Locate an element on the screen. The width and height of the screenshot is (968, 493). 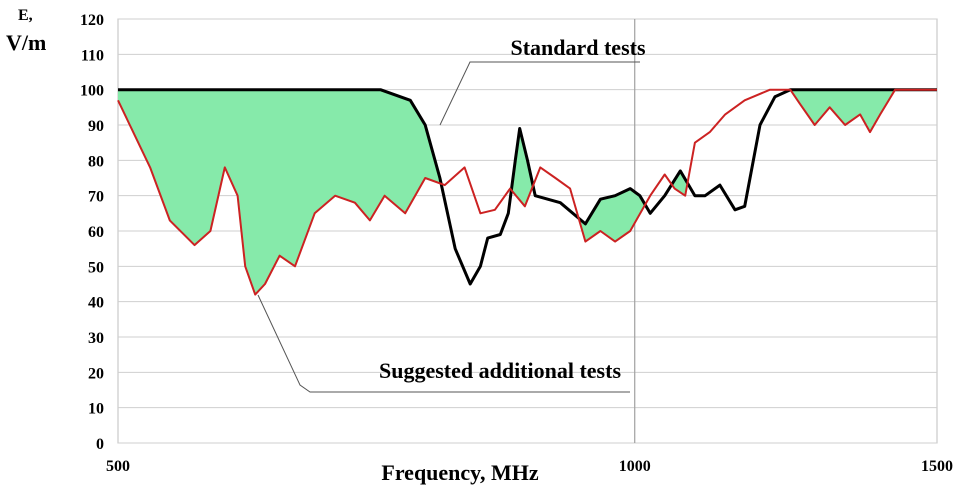
y-tick-label: 80 is located at coordinates (96, 161).